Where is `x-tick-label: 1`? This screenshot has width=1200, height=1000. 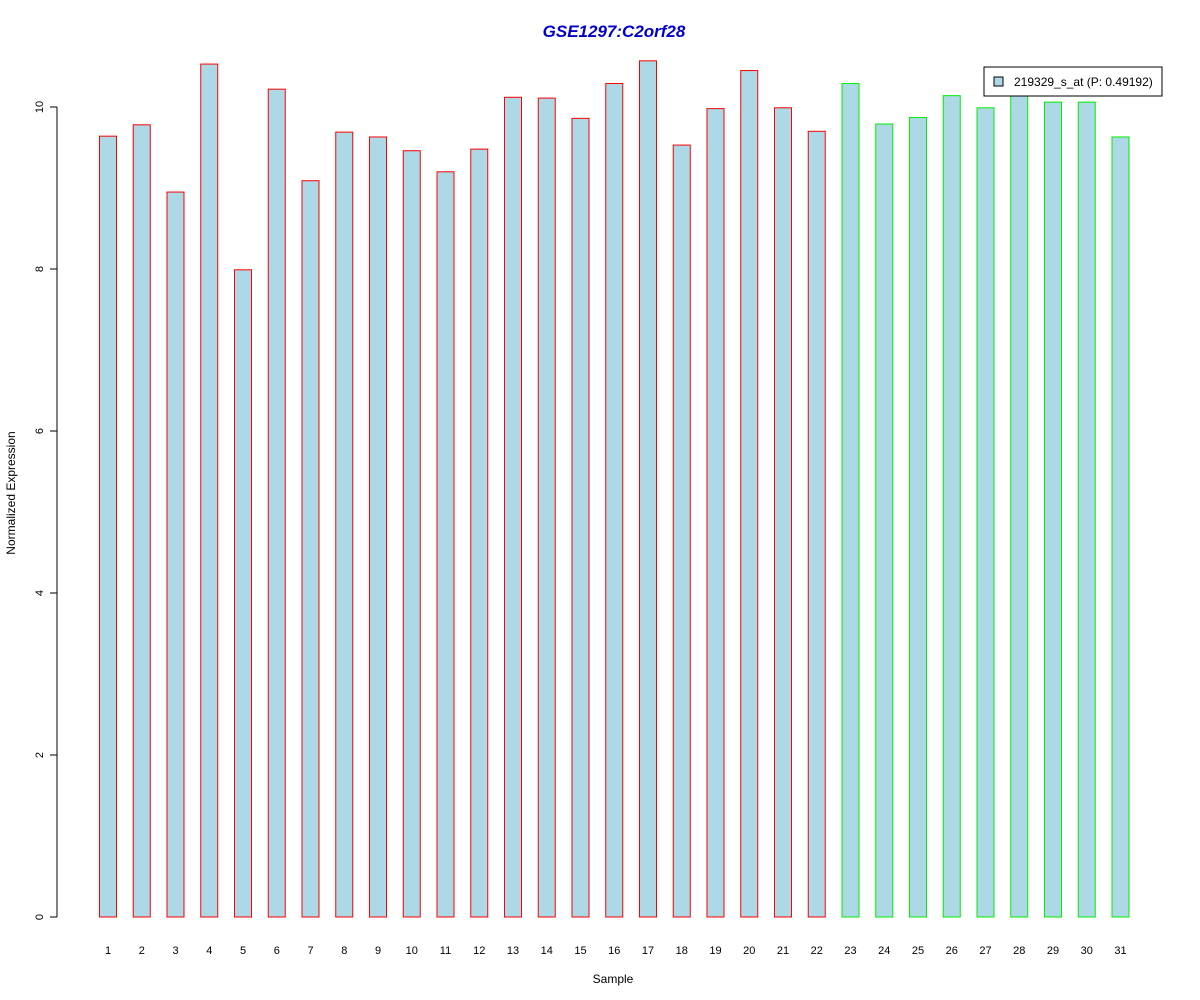
x-tick-label: 1 is located at coordinates (108, 951).